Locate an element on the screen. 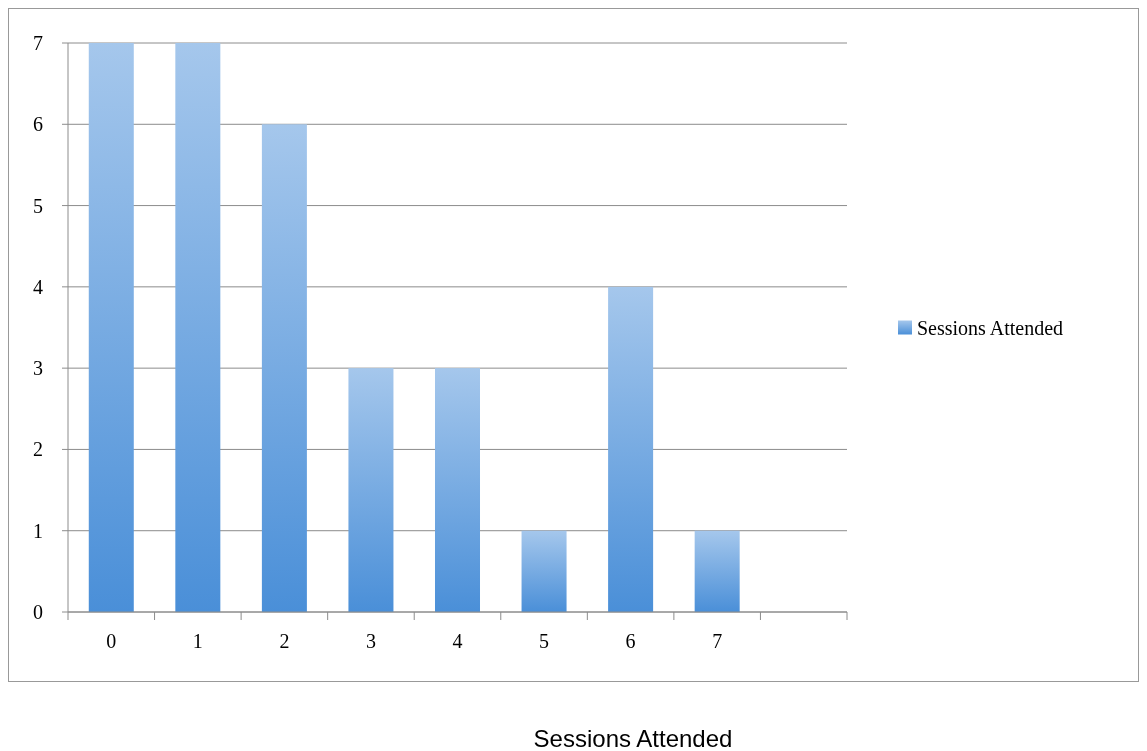 The width and height of the screenshot is (1147, 751). y-tick-label: 7 is located at coordinates (38, 43).